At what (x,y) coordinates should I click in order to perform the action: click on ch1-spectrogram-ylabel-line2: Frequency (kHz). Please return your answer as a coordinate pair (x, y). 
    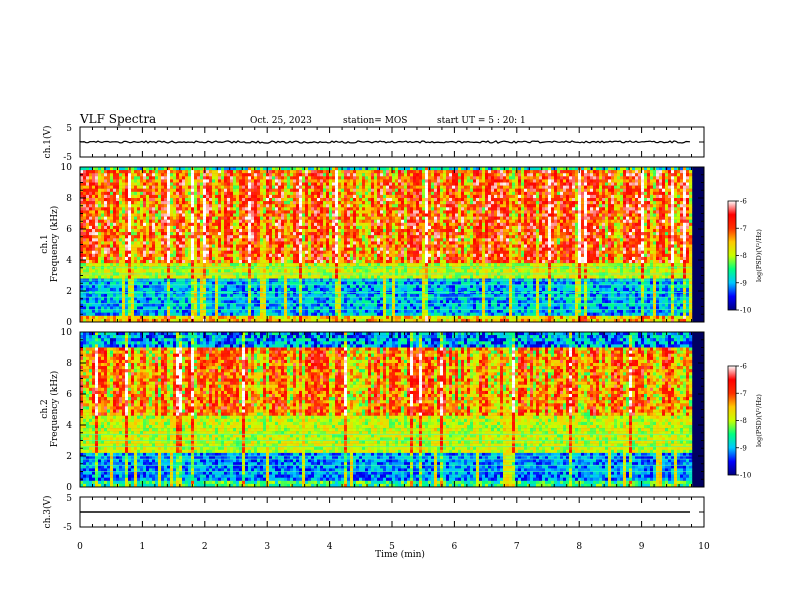
    Looking at the image, I should click on (54, 244).